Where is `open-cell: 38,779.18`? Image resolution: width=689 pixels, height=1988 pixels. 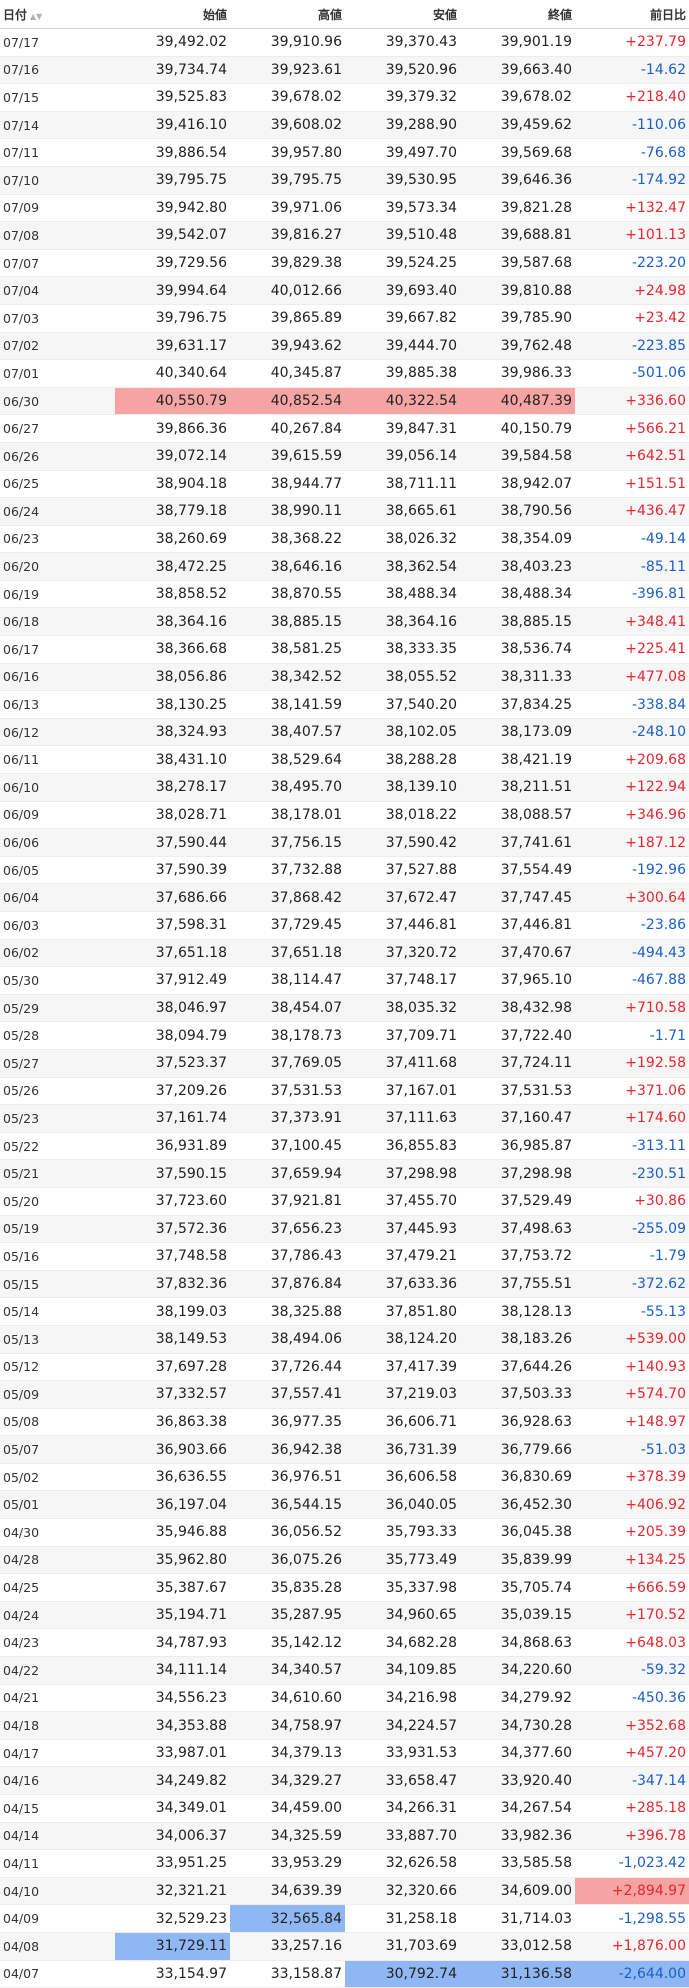 open-cell: 38,779.18 is located at coordinates (172, 511).